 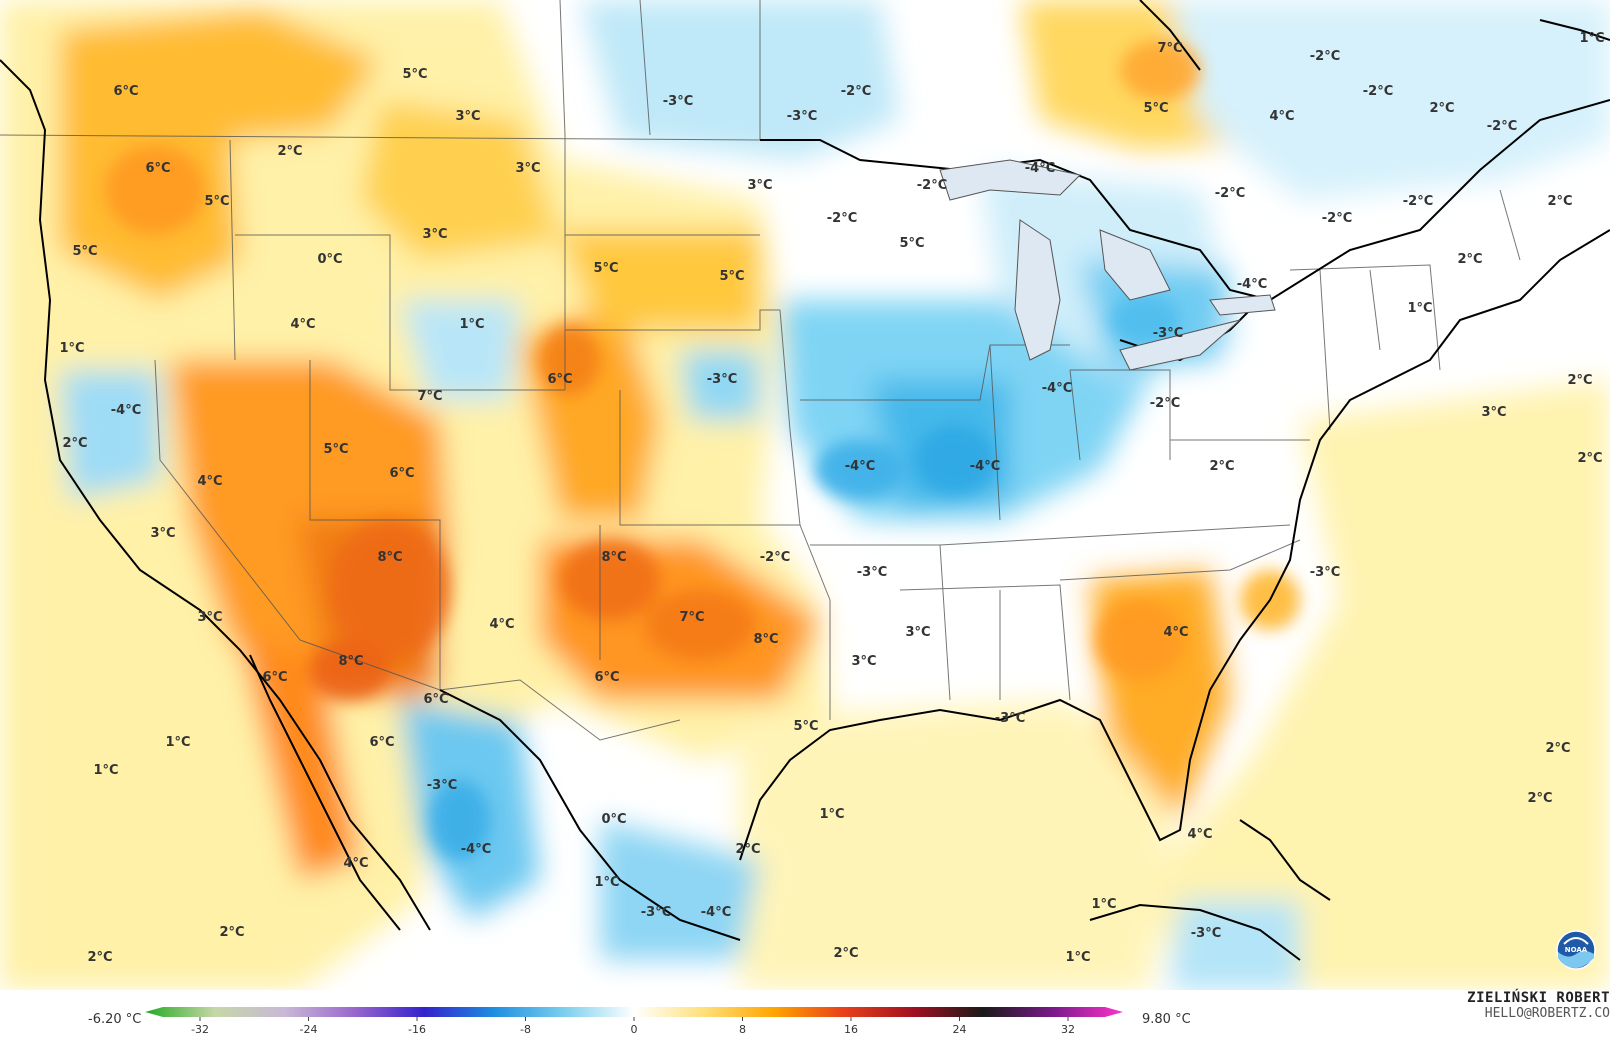 I want to click on legend-footer: -32 -24 -16 -8 0 8 16 24 32, so click(x=805, y=1013).